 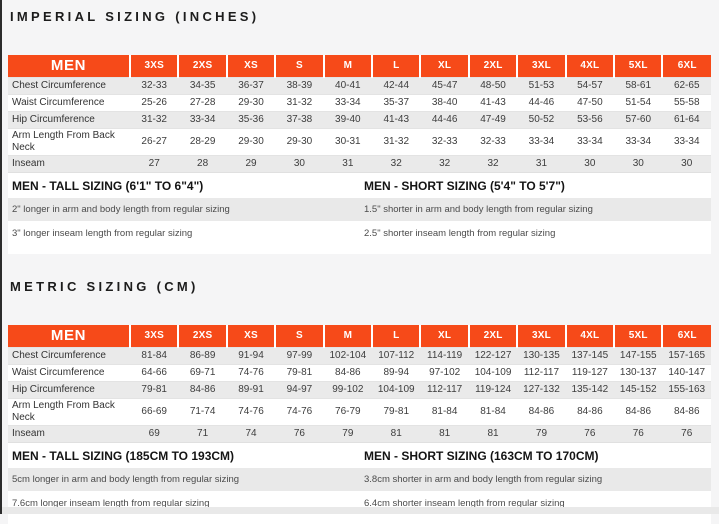 What do you see at coordinates (69, 411) in the screenshot?
I see `measurement-label: Arm Length From Back Neck` at bounding box center [69, 411].